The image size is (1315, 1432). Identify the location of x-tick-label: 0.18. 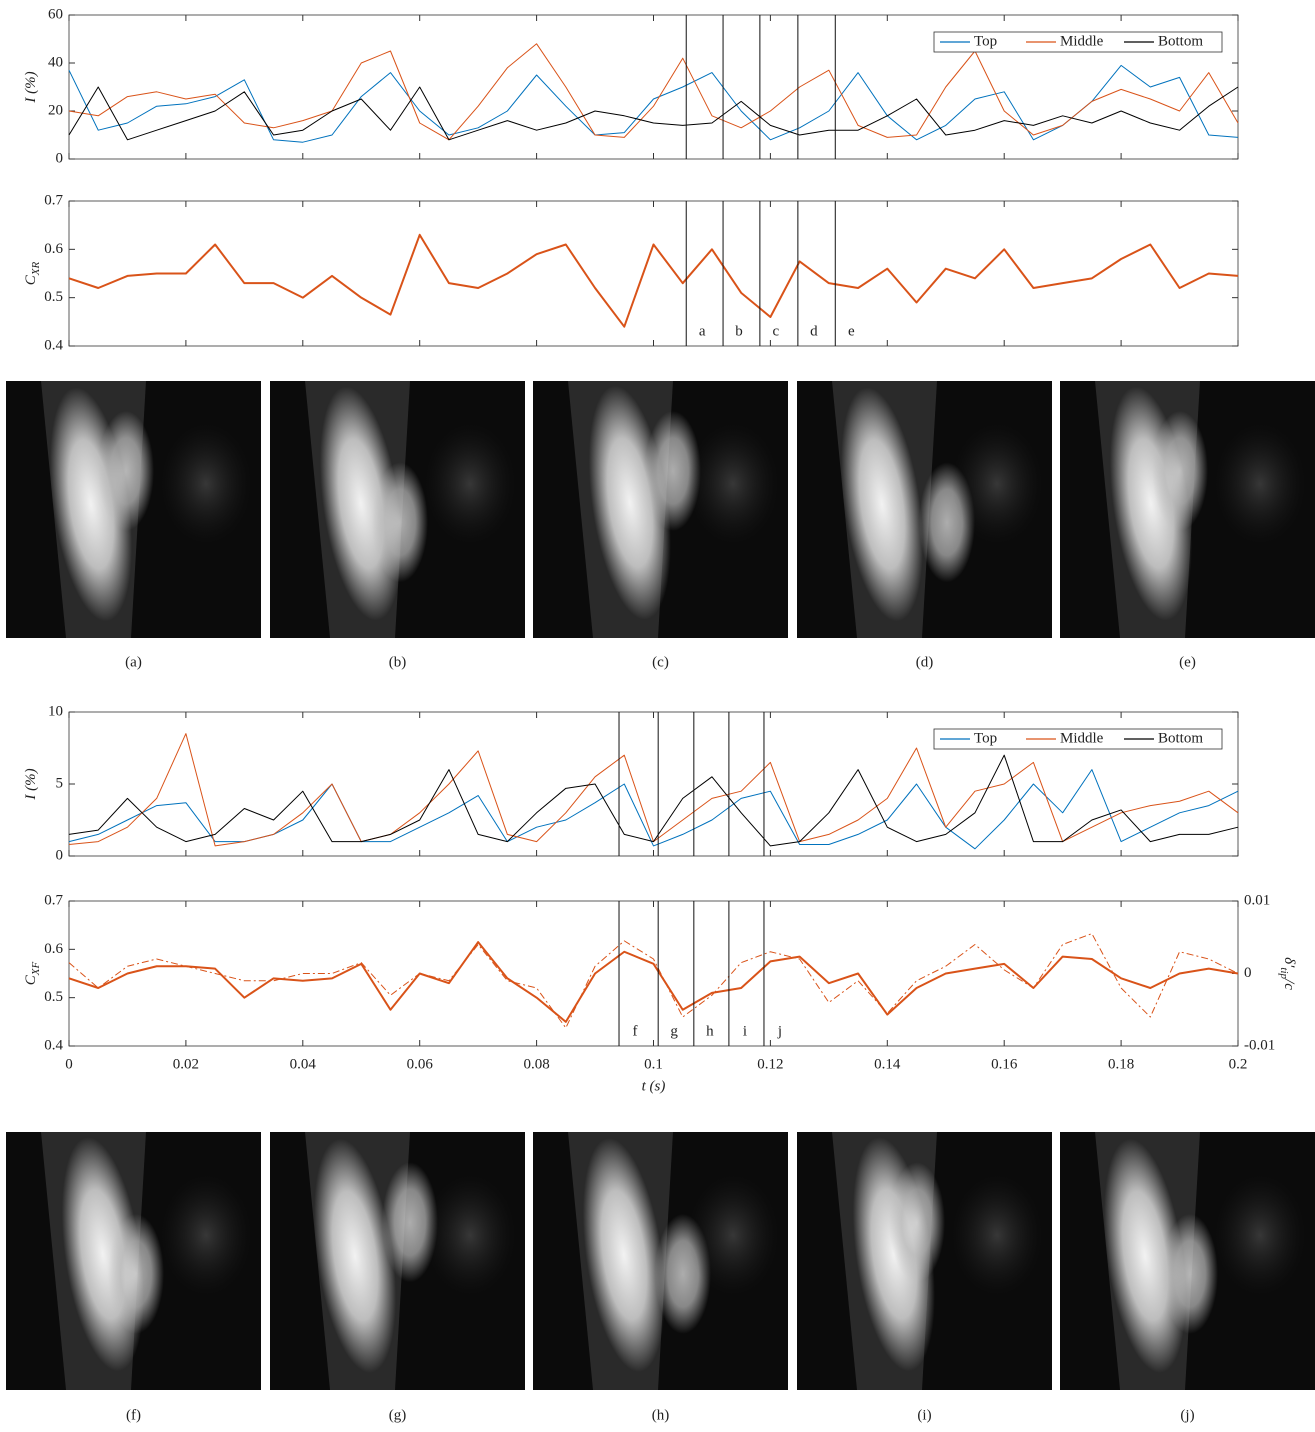
(1121, 1064).